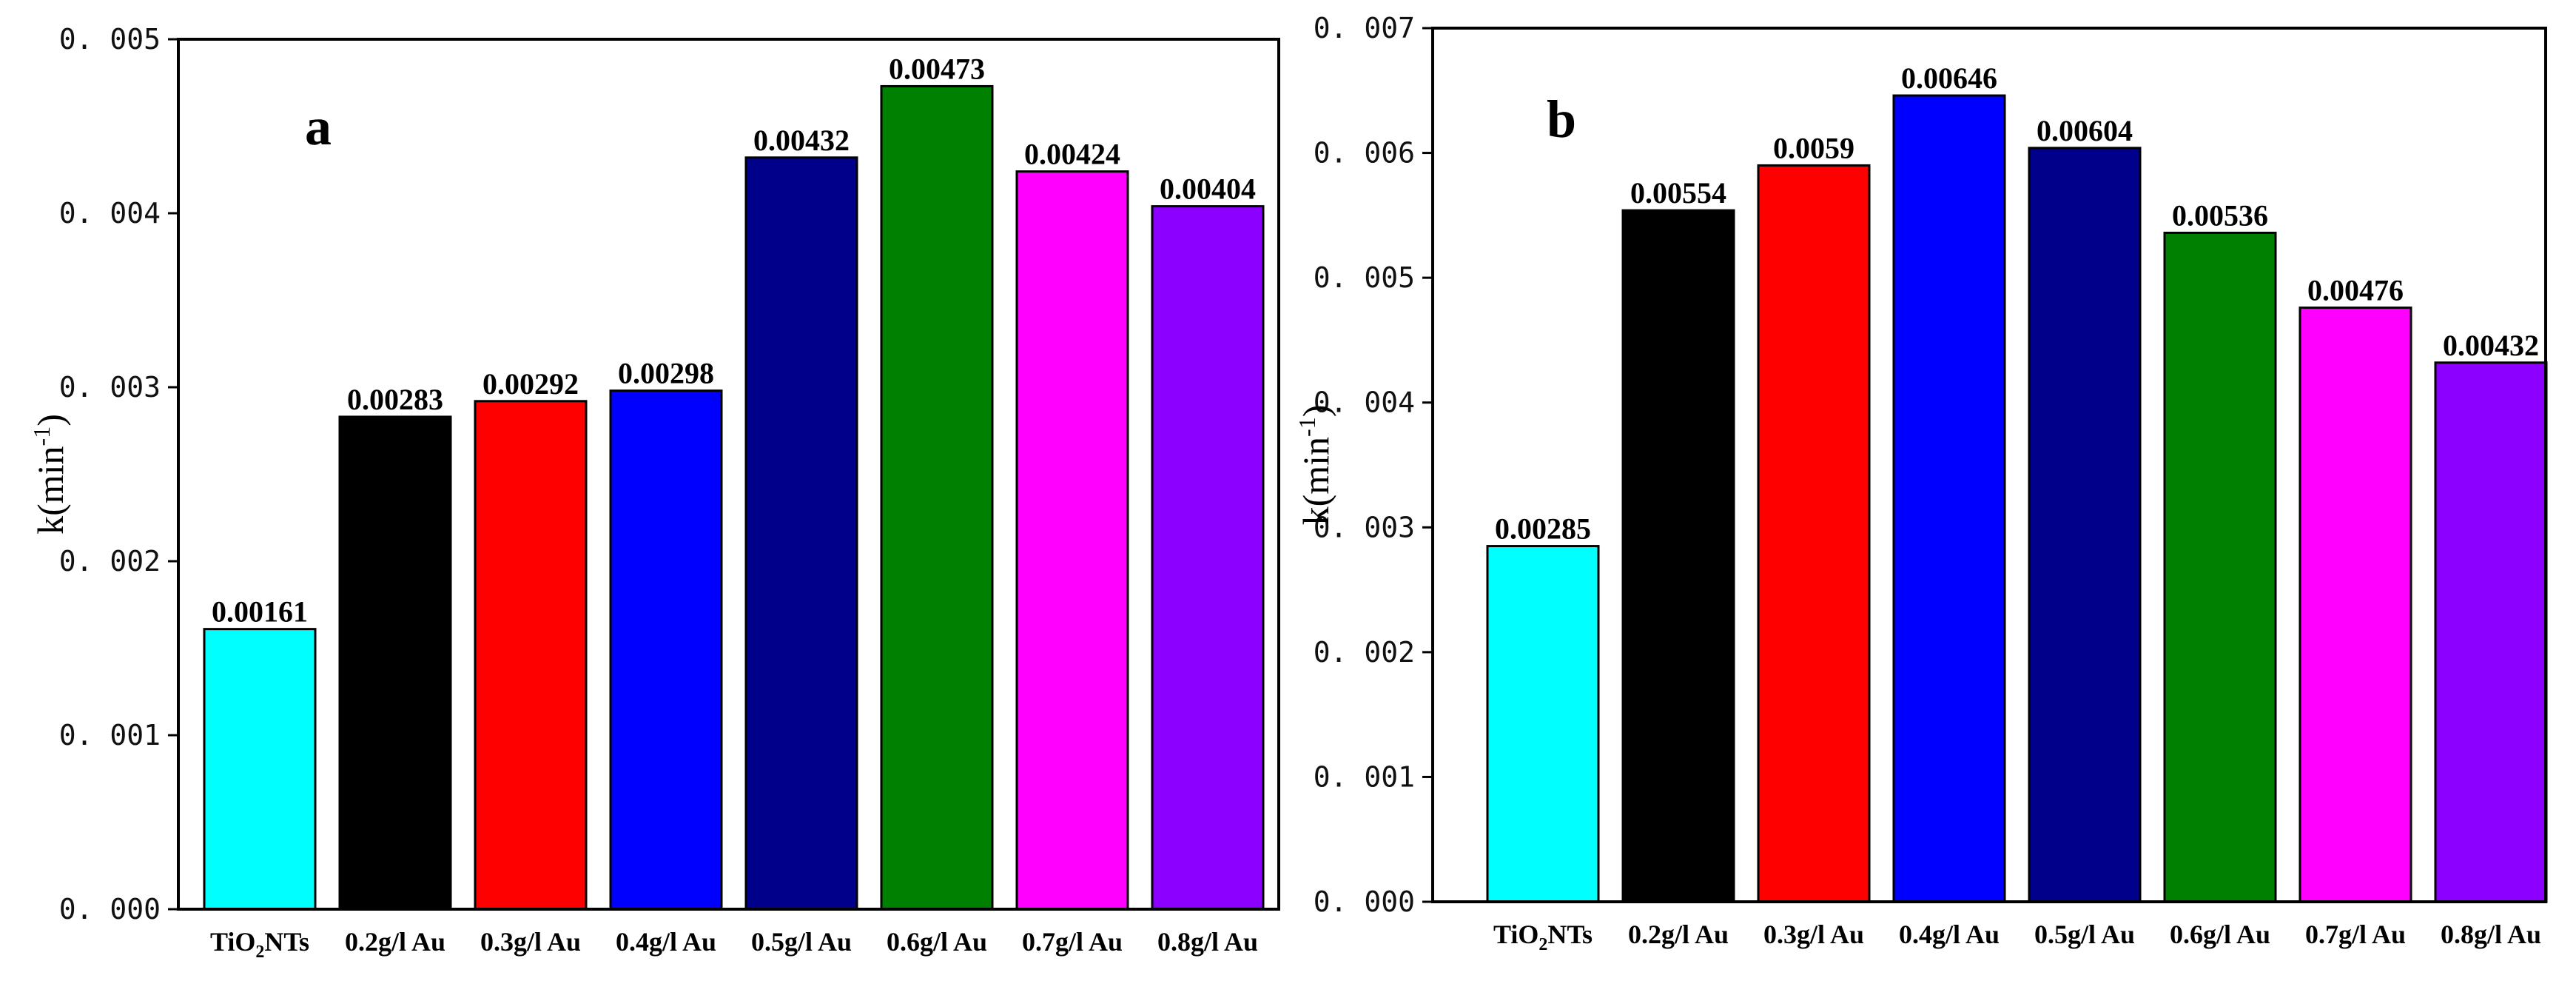  What do you see at coordinates (1543, 529) in the screenshot?
I see `data-label: 0.00285` at bounding box center [1543, 529].